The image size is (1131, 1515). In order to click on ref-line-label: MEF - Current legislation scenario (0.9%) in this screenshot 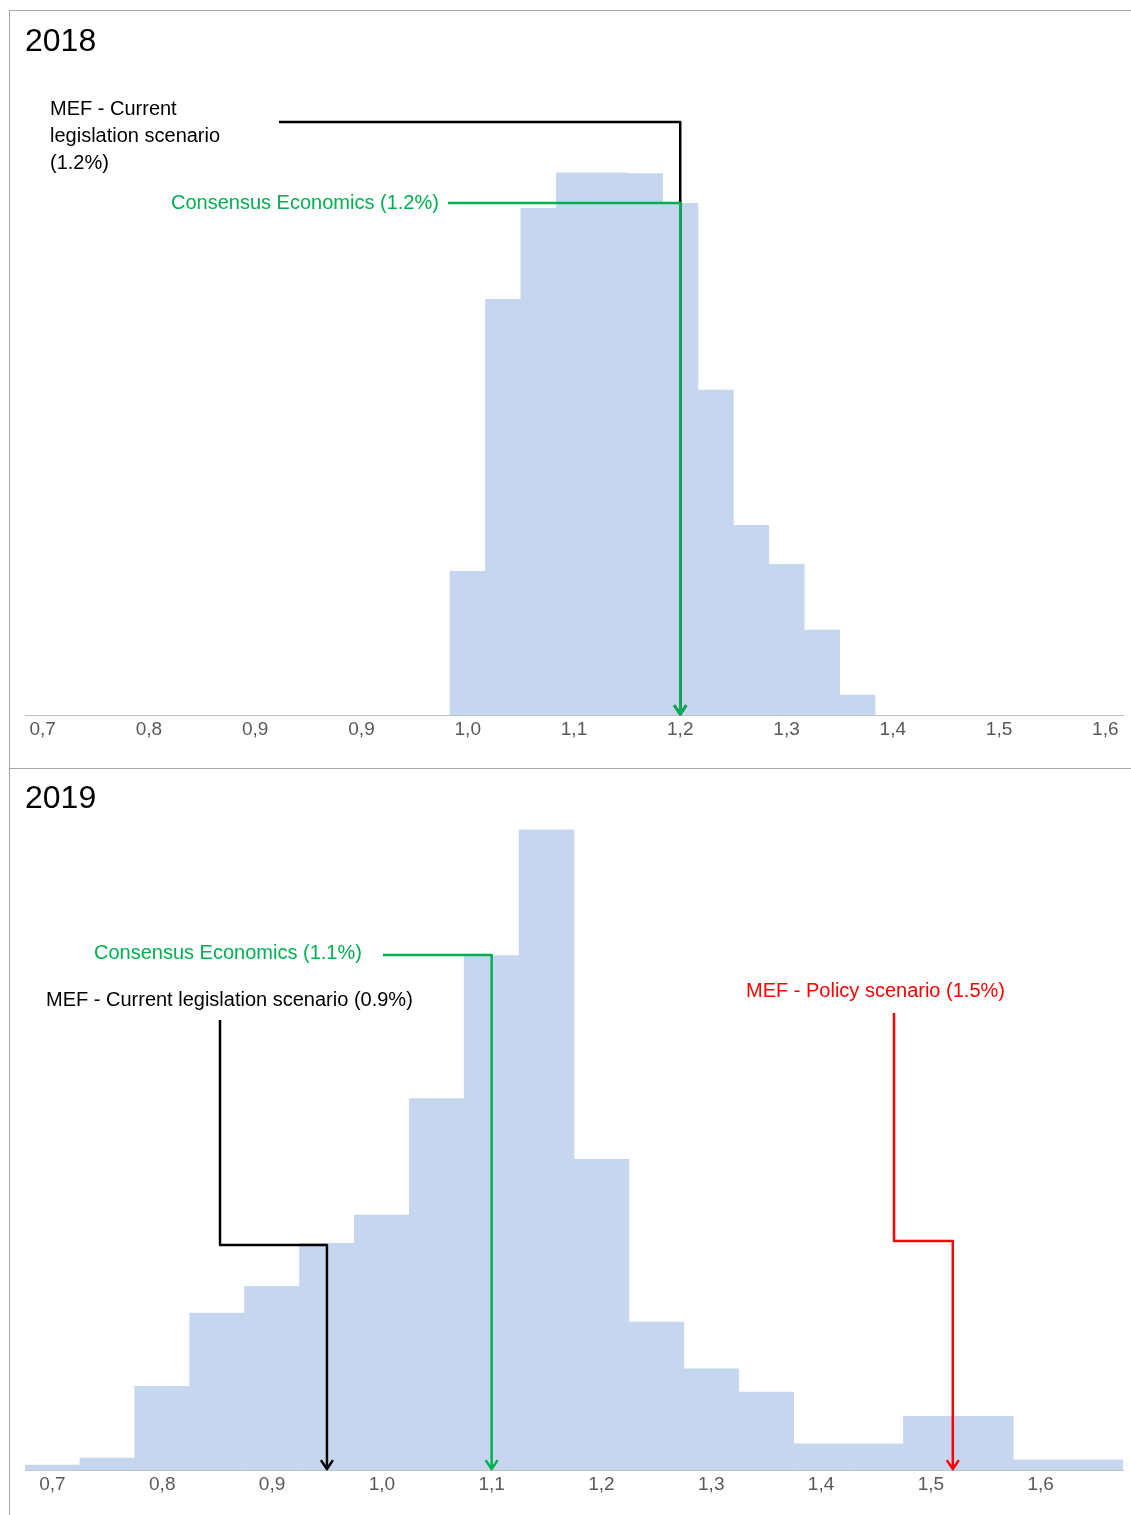, I will do `click(229, 998)`.